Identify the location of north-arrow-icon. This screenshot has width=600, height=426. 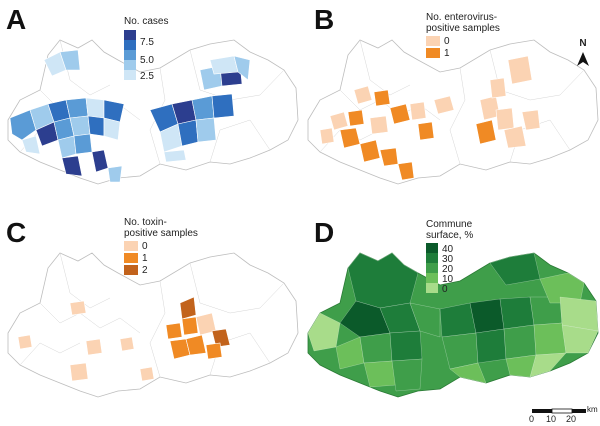
(583, 59).